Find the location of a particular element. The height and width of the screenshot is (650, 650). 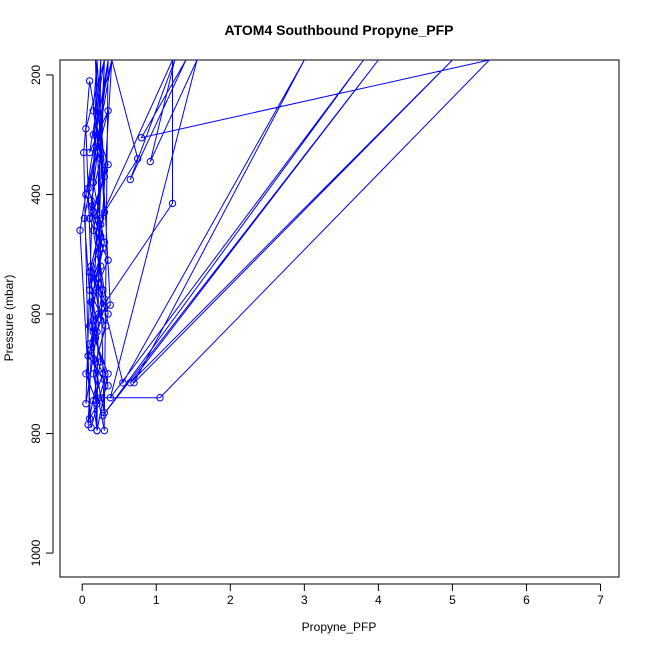

y-axis: 200 400 600 800 1000 is located at coordinates (41, 315).